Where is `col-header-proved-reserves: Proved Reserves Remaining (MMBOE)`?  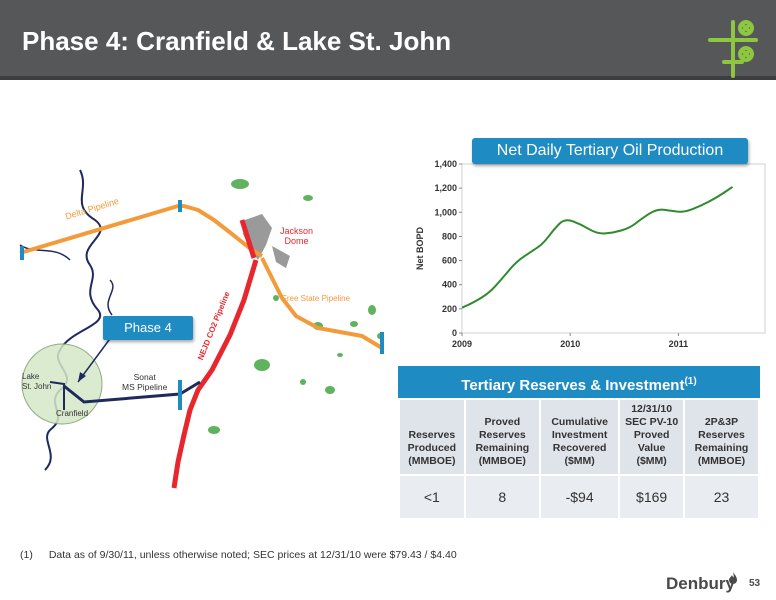 col-header-proved-reserves: Proved Reserves Remaining (MMBOE) is located at coordinates (502, 437).